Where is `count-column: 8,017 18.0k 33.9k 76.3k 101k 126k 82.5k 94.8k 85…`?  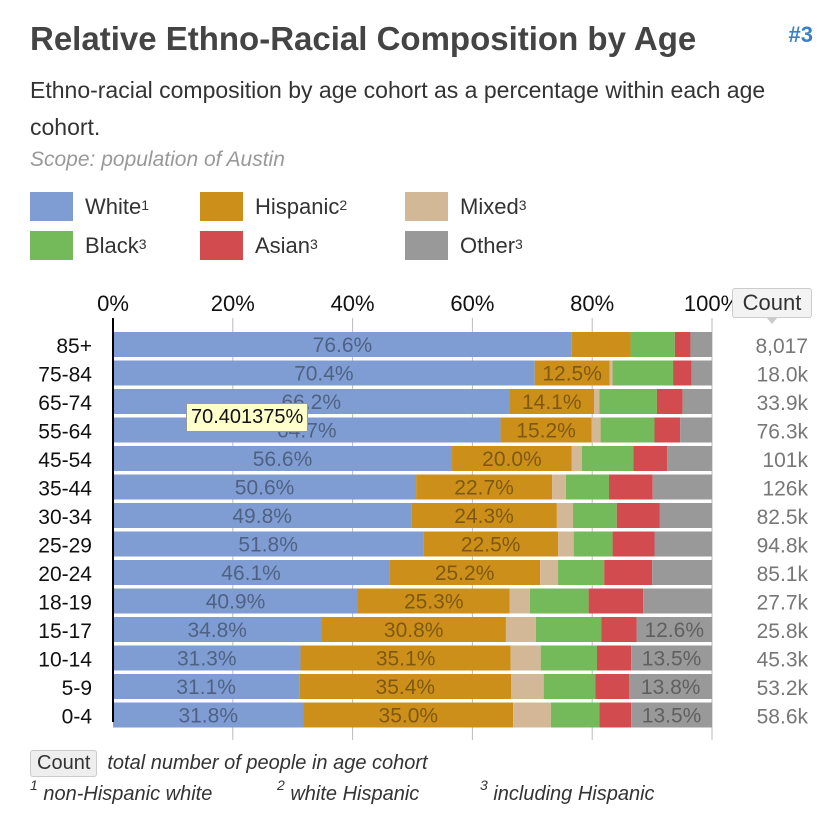 count-column: 8,017 18.0k 33.9k 76.3k 101k 126k 82.5k 94.8k 85… is located at coordinates (781, 532).